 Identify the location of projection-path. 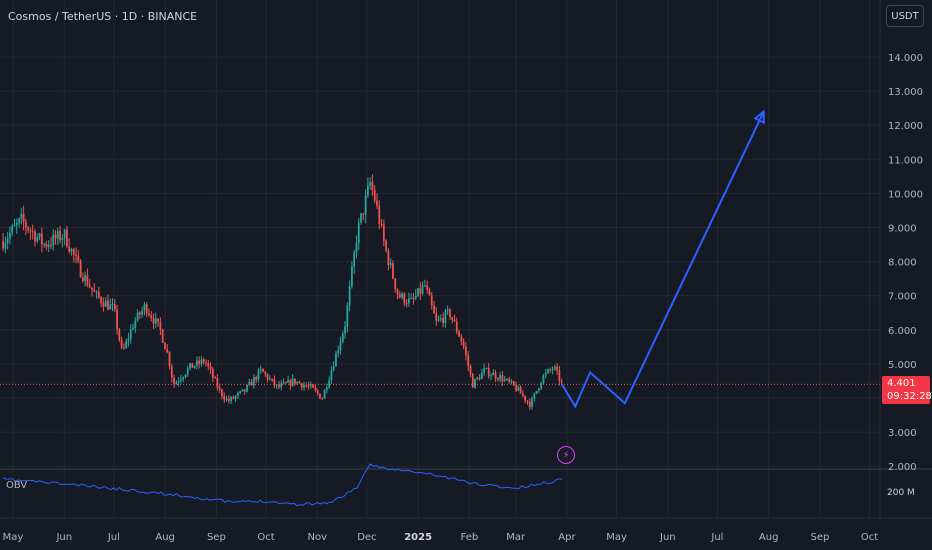
(663, 260).